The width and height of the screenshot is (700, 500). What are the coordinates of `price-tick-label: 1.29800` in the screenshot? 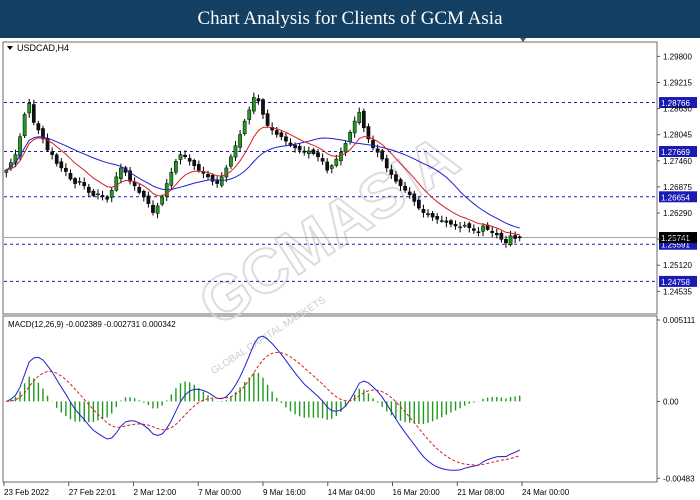 It's located at (677, 56).